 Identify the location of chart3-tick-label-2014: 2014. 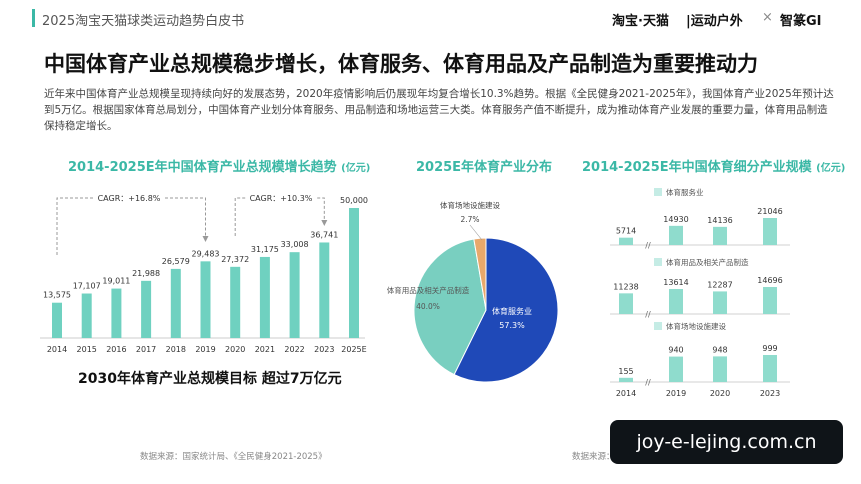
(626, 393).